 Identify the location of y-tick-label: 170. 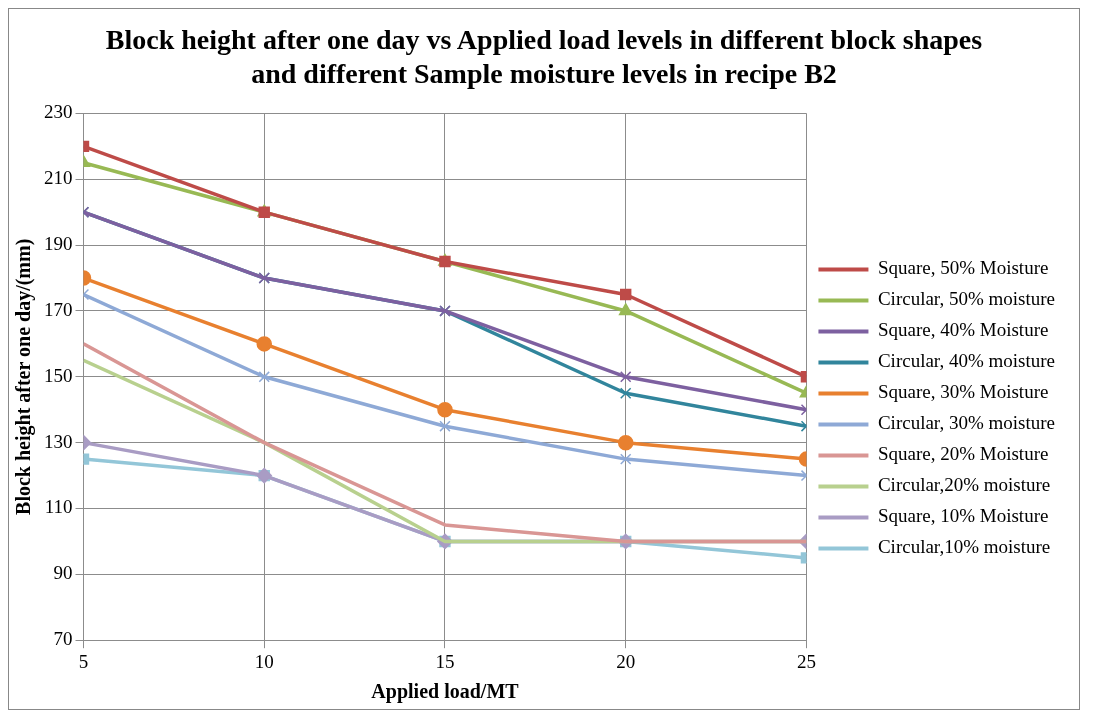
(58, 309).